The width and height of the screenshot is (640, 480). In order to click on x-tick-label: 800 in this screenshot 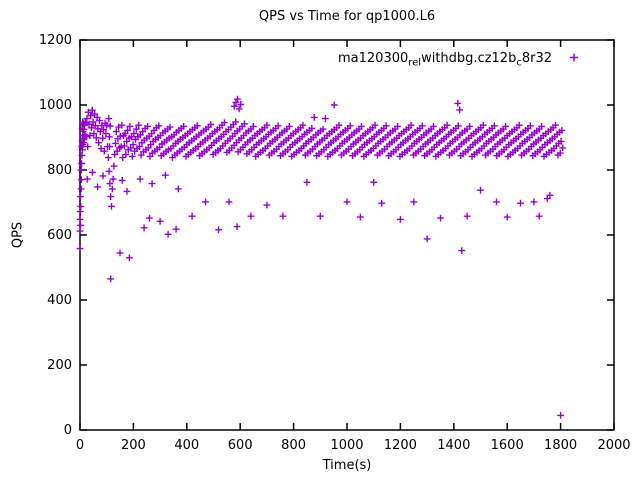, I will do `click(293, 445)`.